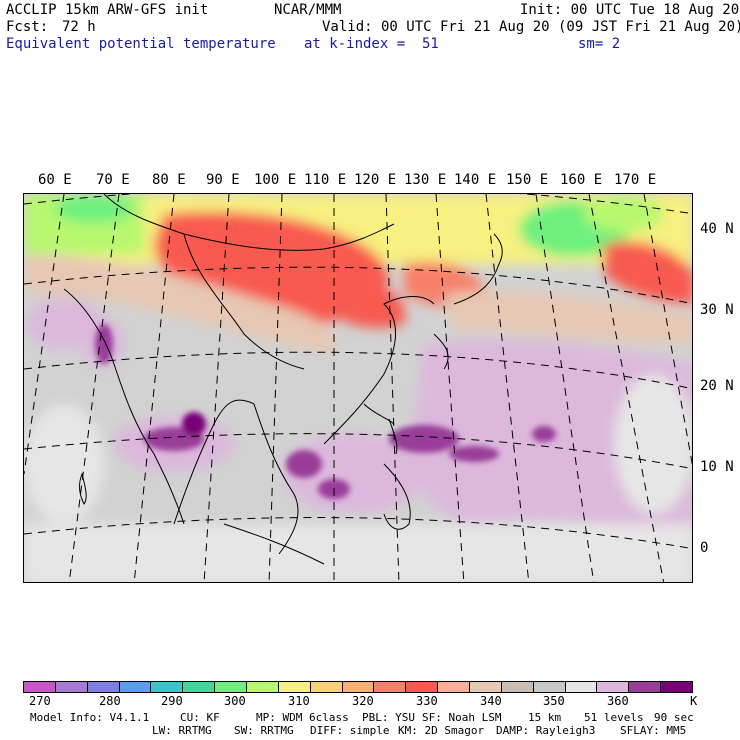  I want to click on model-info: DIFF: simple, so click(350, 730).